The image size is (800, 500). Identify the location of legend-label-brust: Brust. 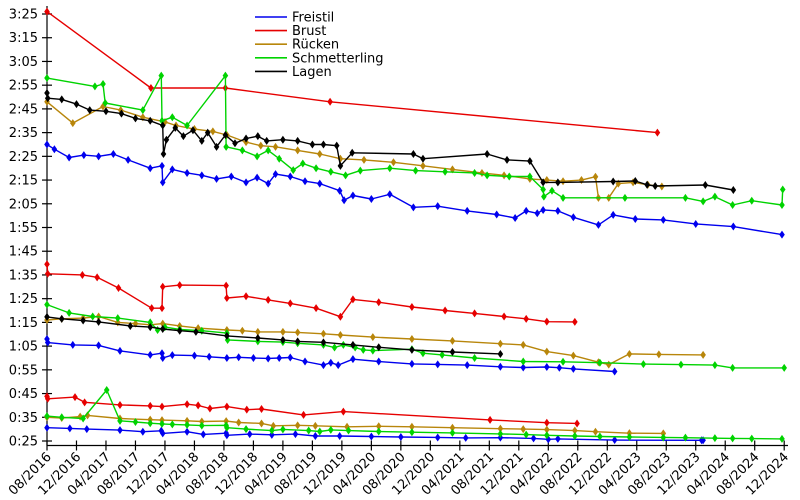
(309, 31).